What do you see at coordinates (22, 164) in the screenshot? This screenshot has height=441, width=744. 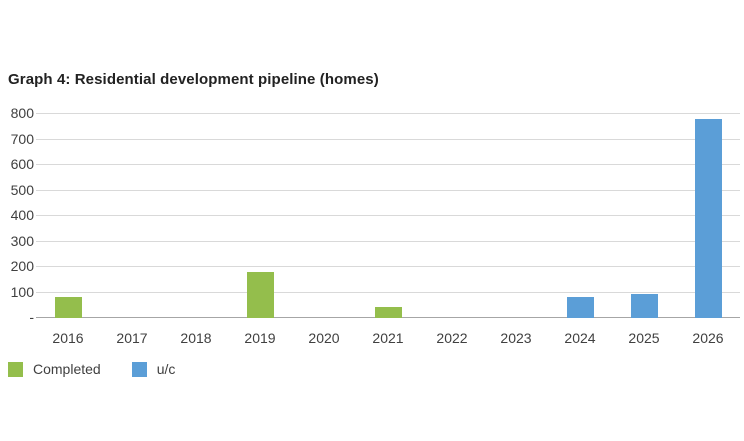 I see `y-axis-label-600: 600` at bounding box center [22, 164].